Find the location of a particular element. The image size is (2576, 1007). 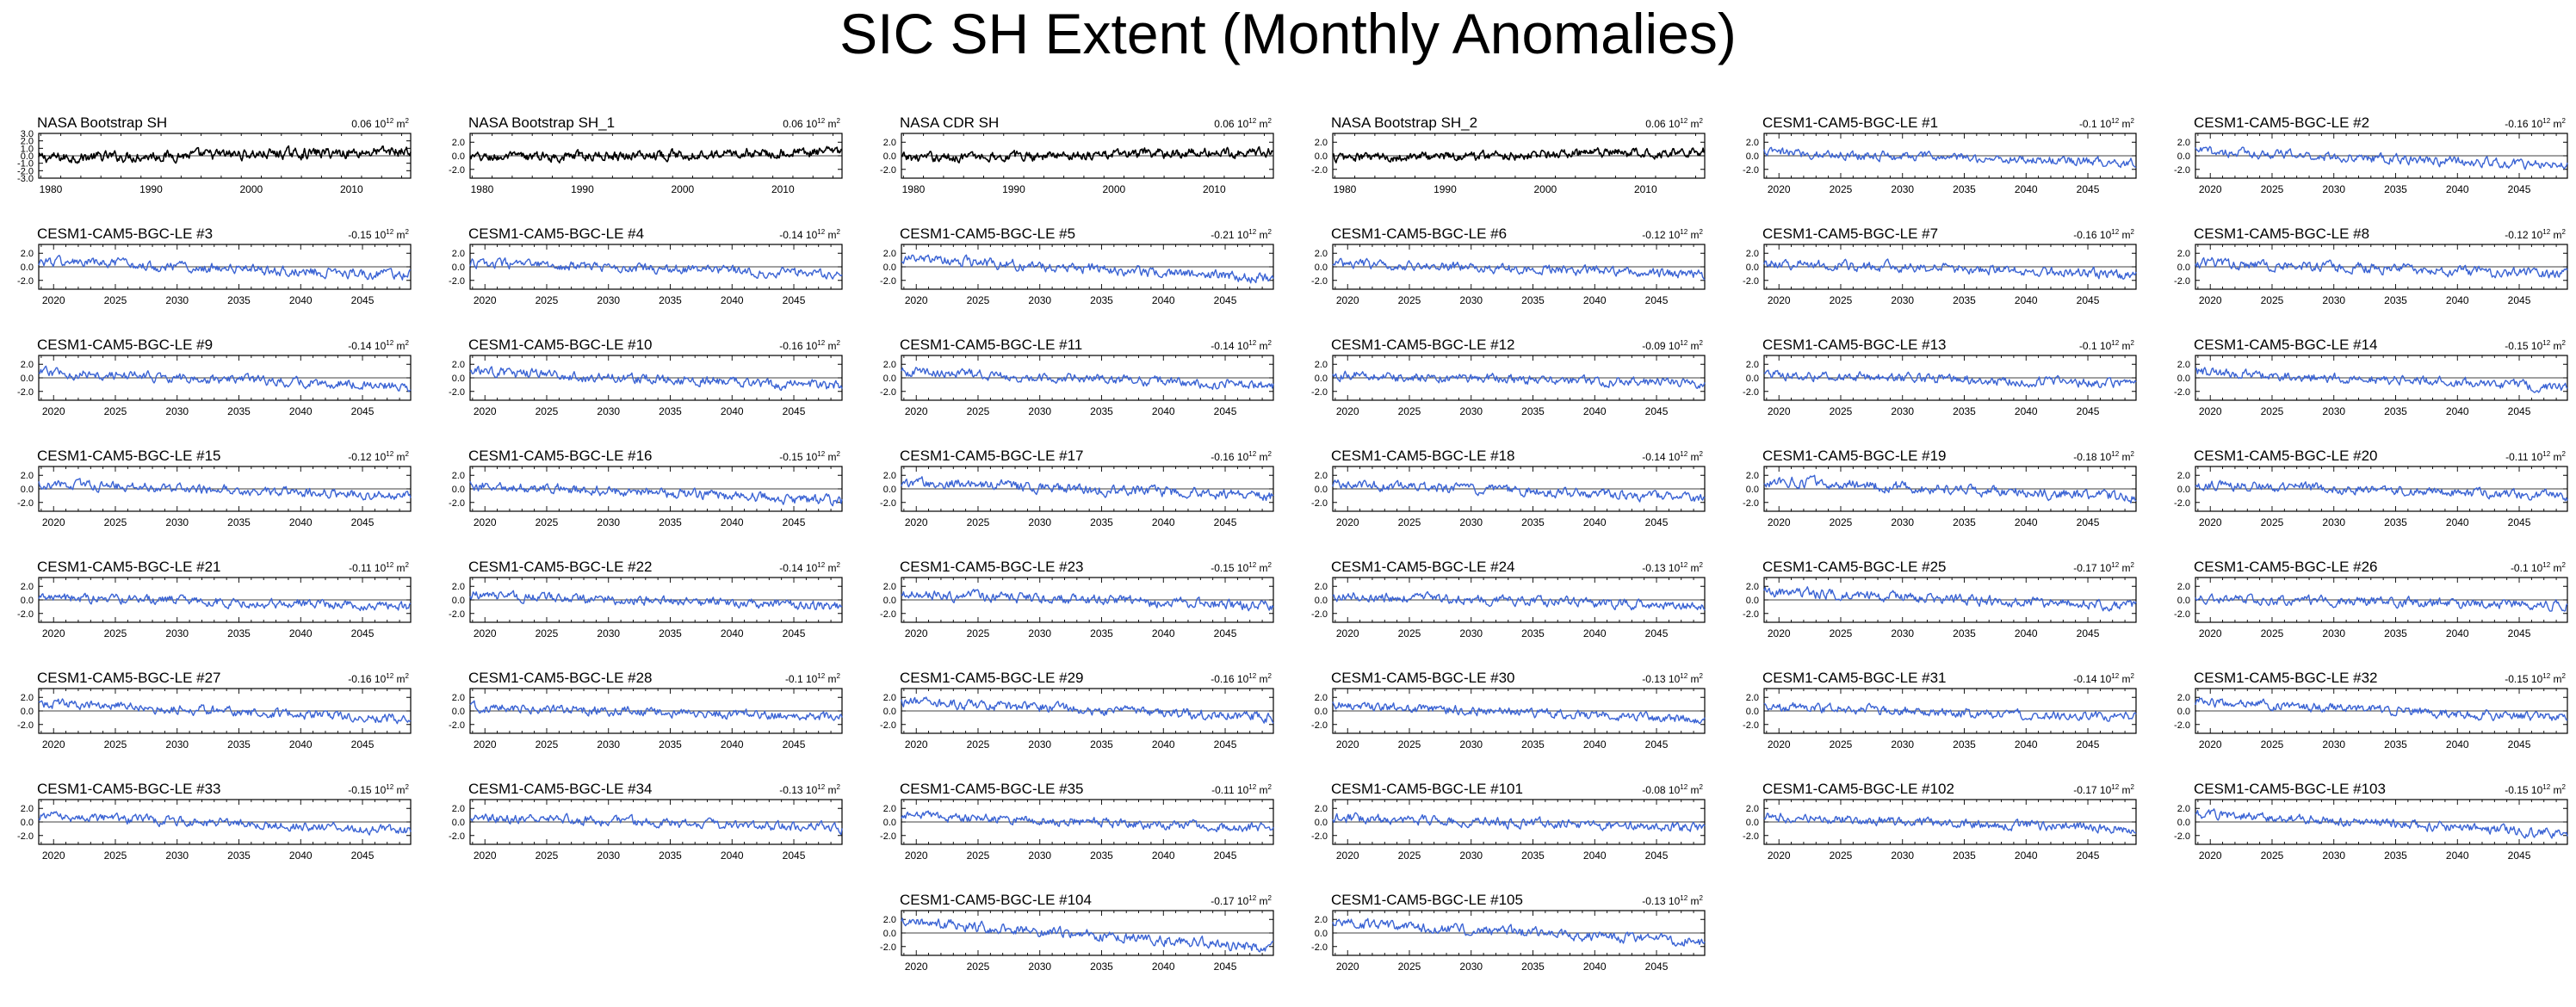

panel-title: CESM1-CAM5-BGC-LE #30 is located at coordinates (1423, 678).